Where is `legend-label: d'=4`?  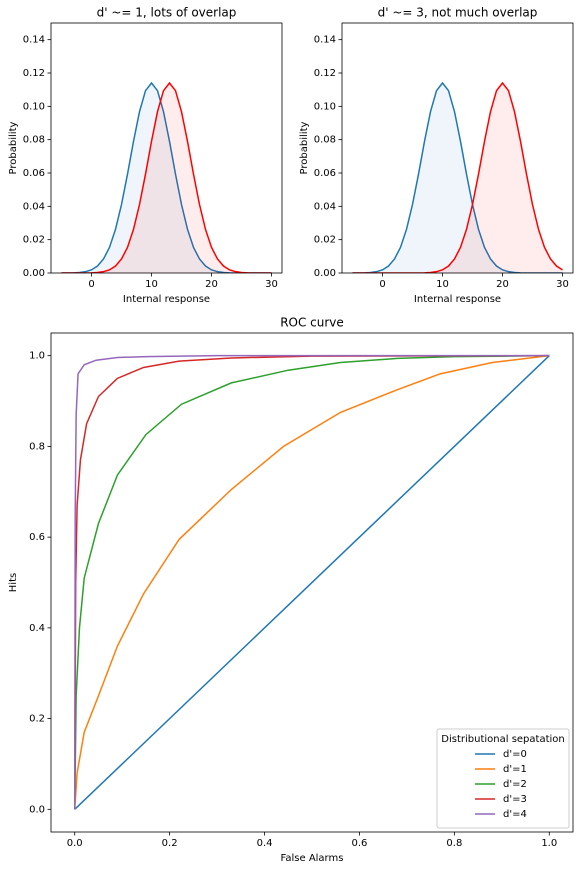 legend-label: d'=4 is located at coordinates (515, 814).